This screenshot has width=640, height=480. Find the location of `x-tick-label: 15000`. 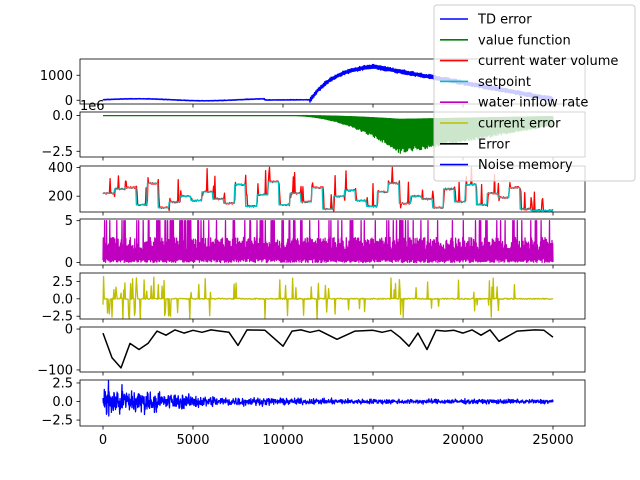

x-tick-label: 15000 is located at coordinates (372, 440).